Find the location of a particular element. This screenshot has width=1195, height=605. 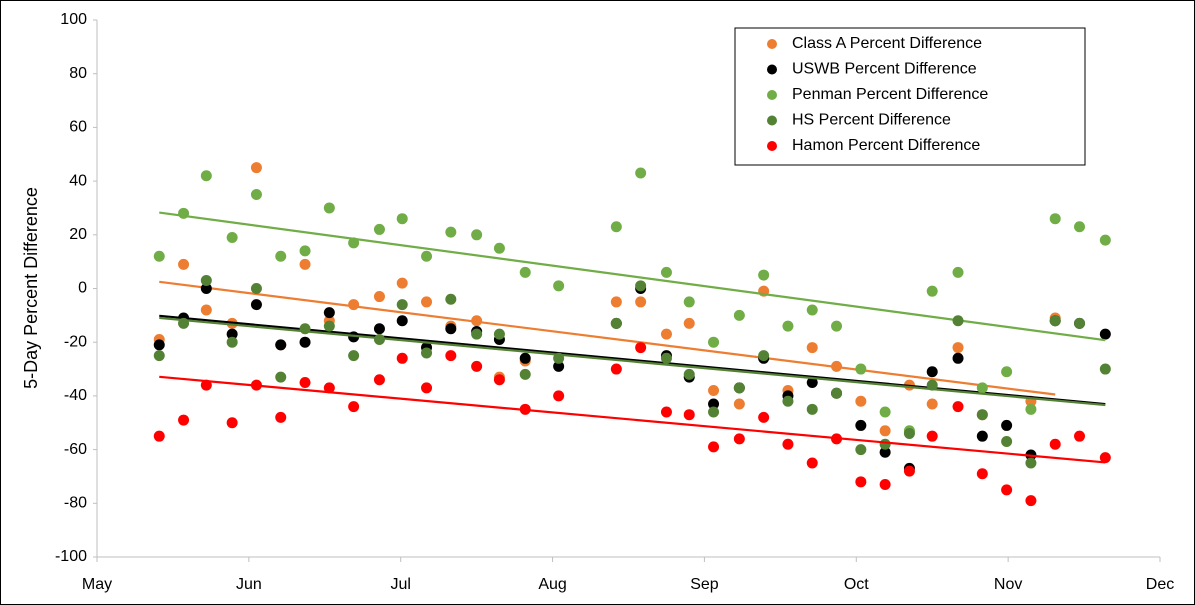

y-tick-label: 100 is located at coordinates (73, 19).